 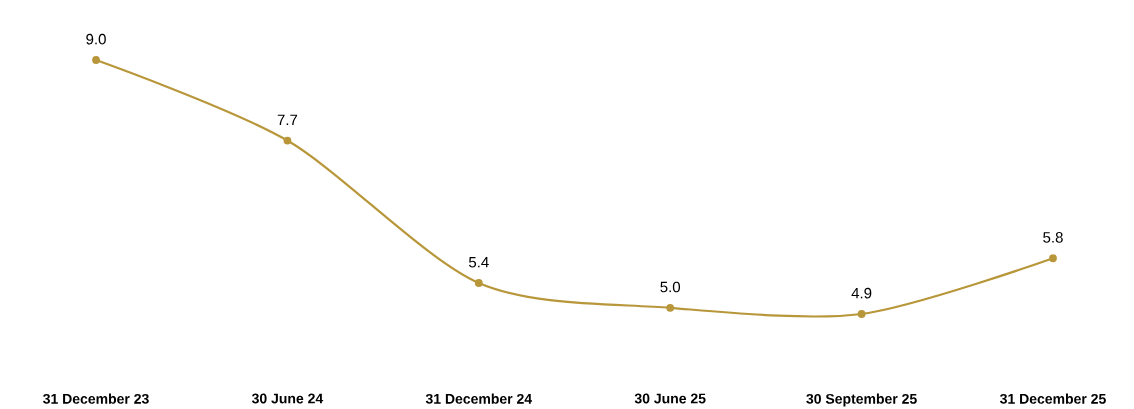 What do you see at coordinates (861, 293) in the screenshot?
I see `data-label: 4.9` at bounding box center [861, 293].